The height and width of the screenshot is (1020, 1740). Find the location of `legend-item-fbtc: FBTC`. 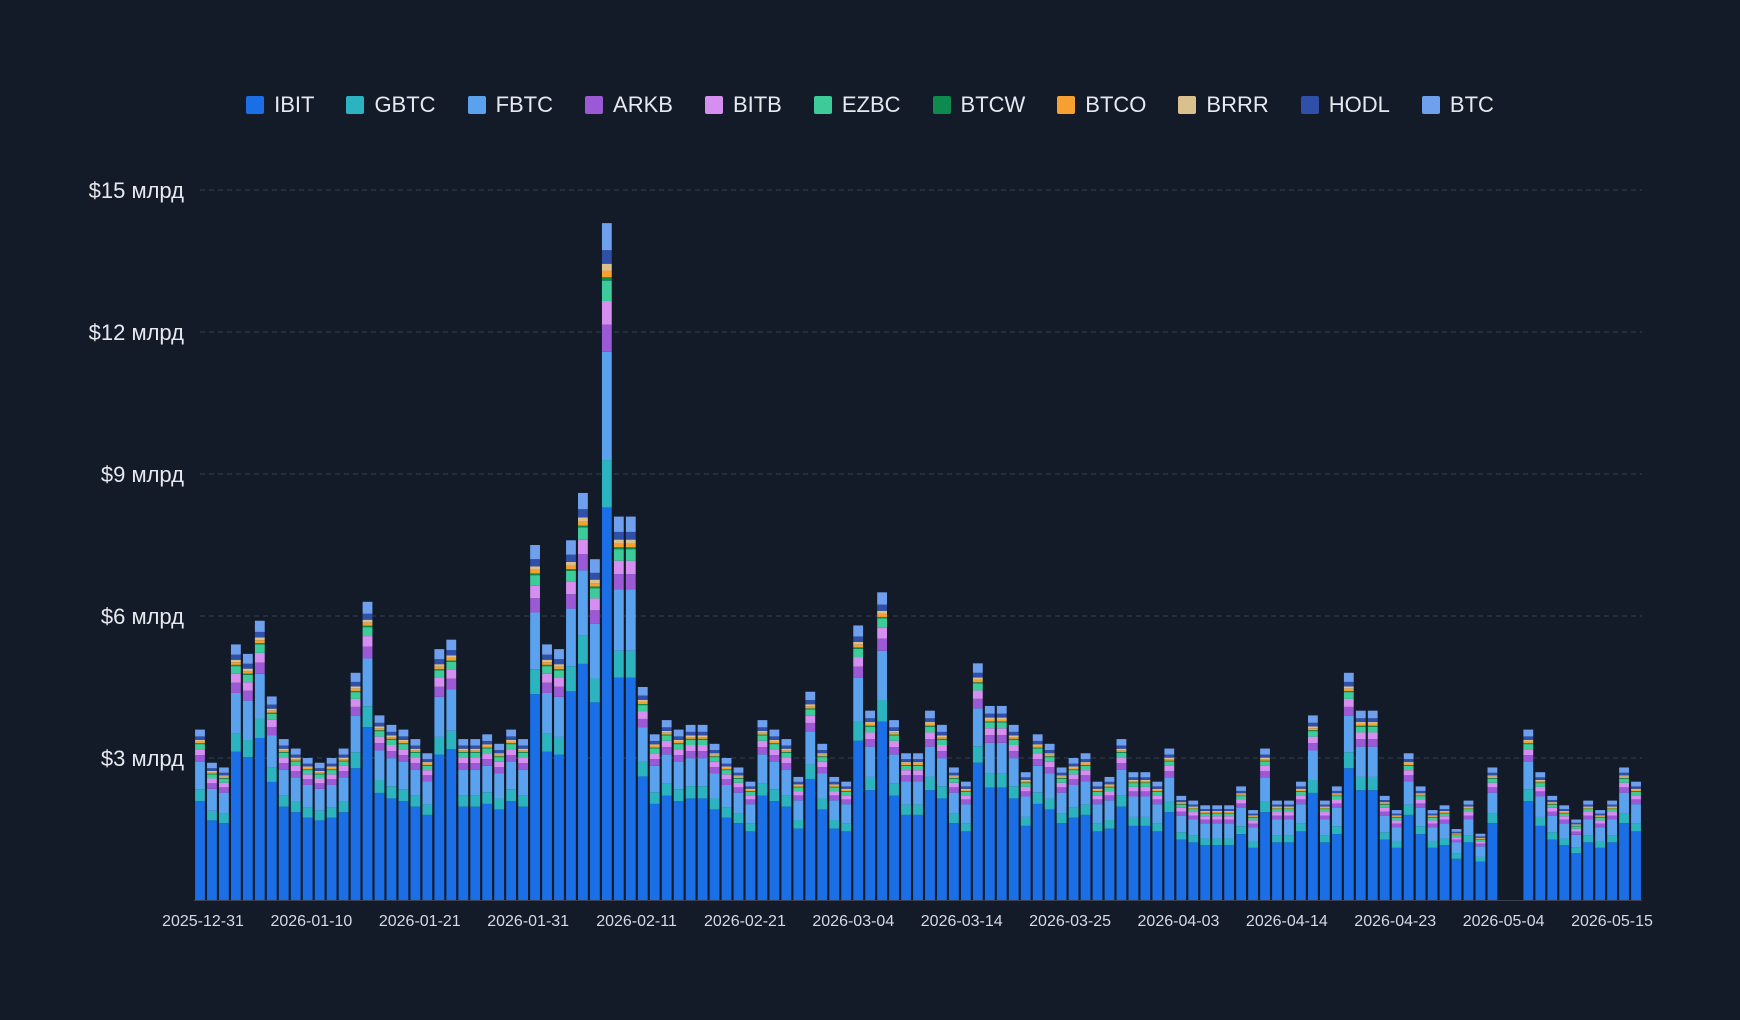

legend-item-fbtc: FBTC is located at coordinates (510, 105).